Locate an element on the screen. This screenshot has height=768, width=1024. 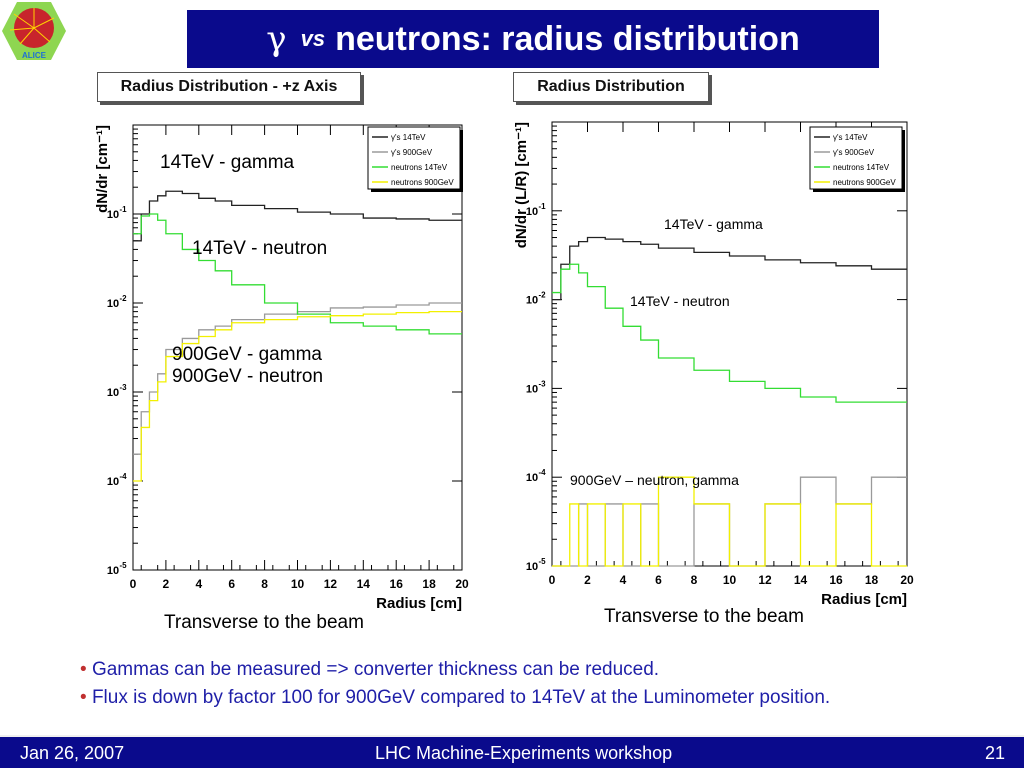
slide-title: γ vs neutrons: radius distribution is located at coordinates (533, 39).